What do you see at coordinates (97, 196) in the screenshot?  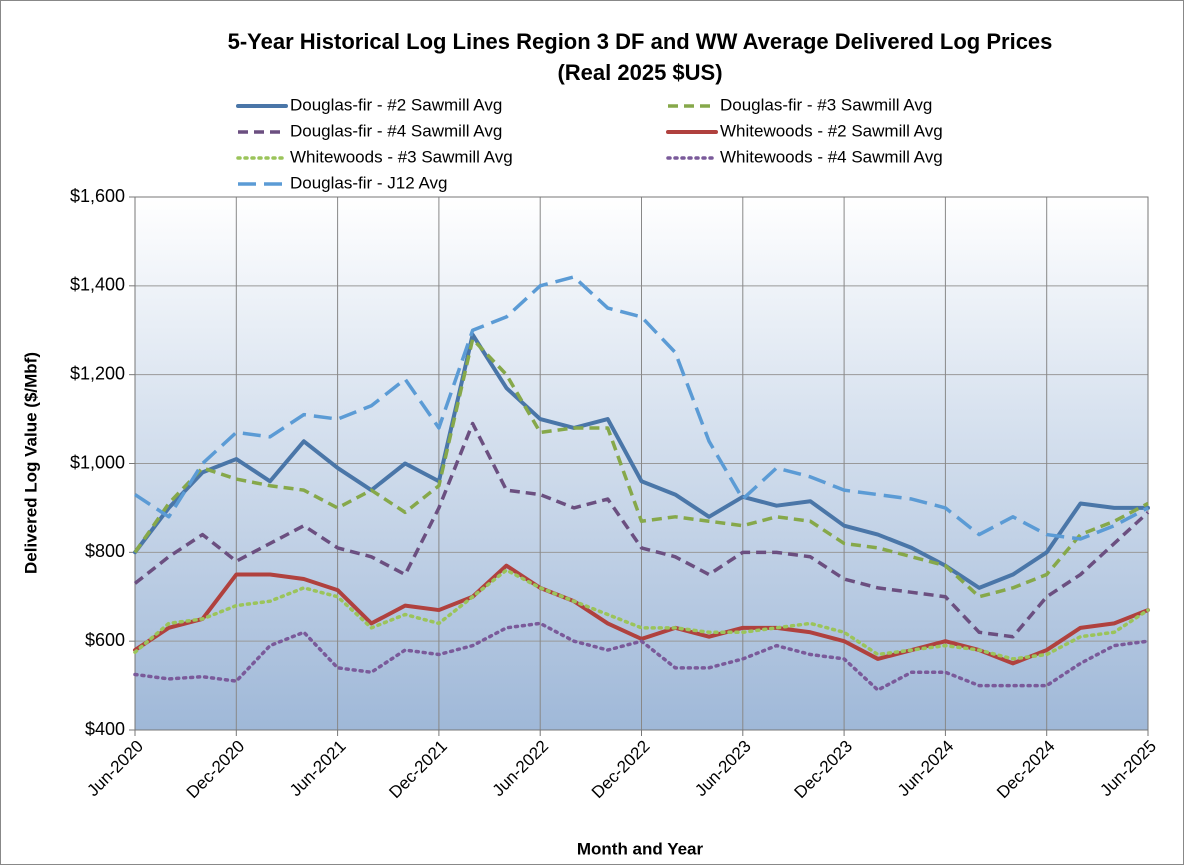 I see `y-tick-label: $1,600` at bounding box center [97, 196].